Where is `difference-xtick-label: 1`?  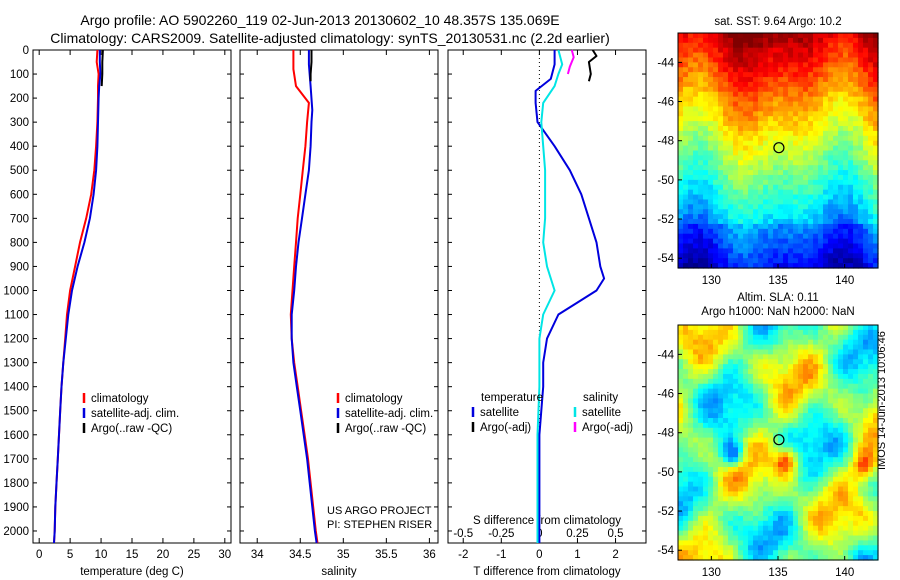
difference-xtick-label: 1 is located at coordinates (577, 555).